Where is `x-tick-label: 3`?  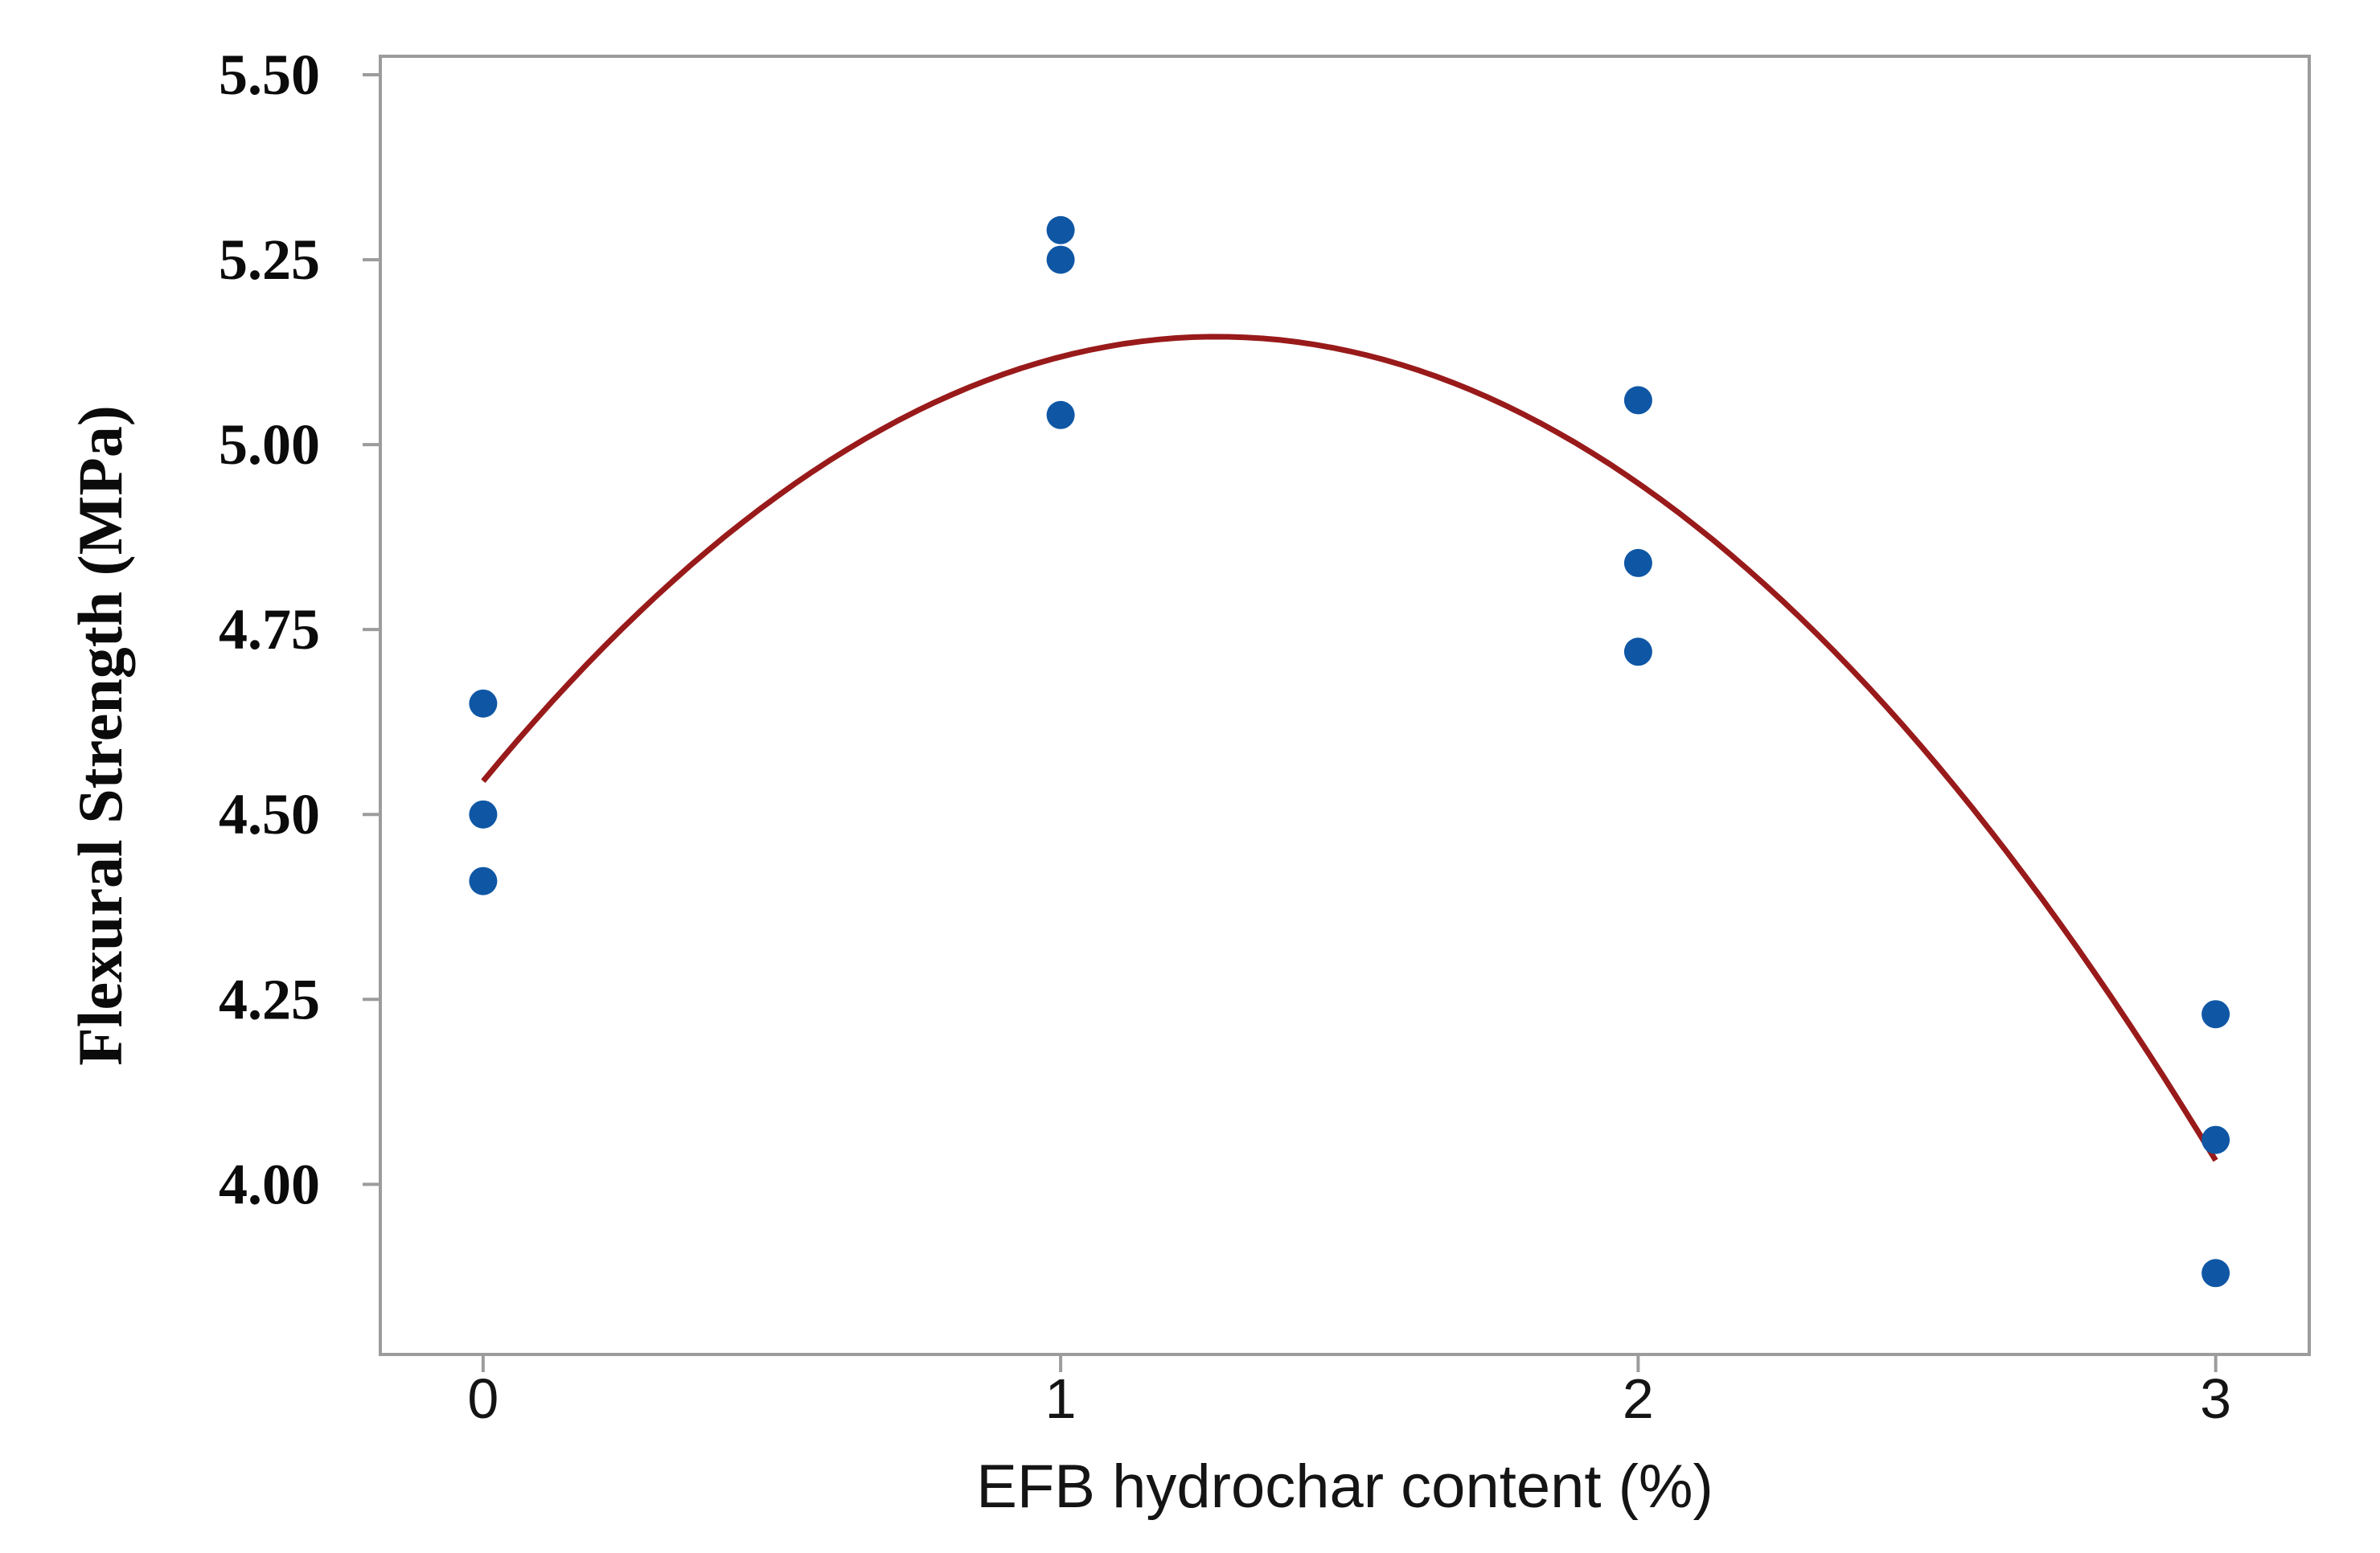 x-tick-label: 3 is located at coordinates (2215, 1398).